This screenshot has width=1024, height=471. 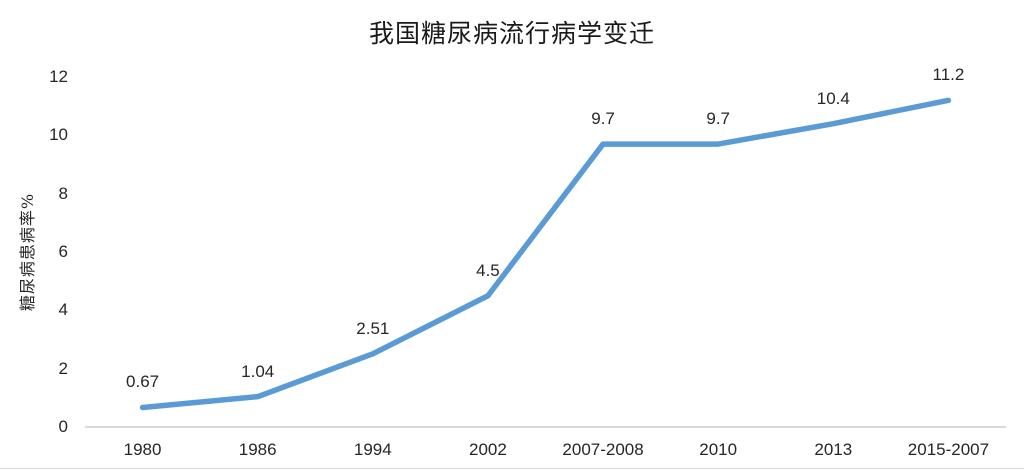 What do you see at coordinates (58, 76) in the screenshot?
I see `y-tick-label: 12` at bounding box center [58, 76].